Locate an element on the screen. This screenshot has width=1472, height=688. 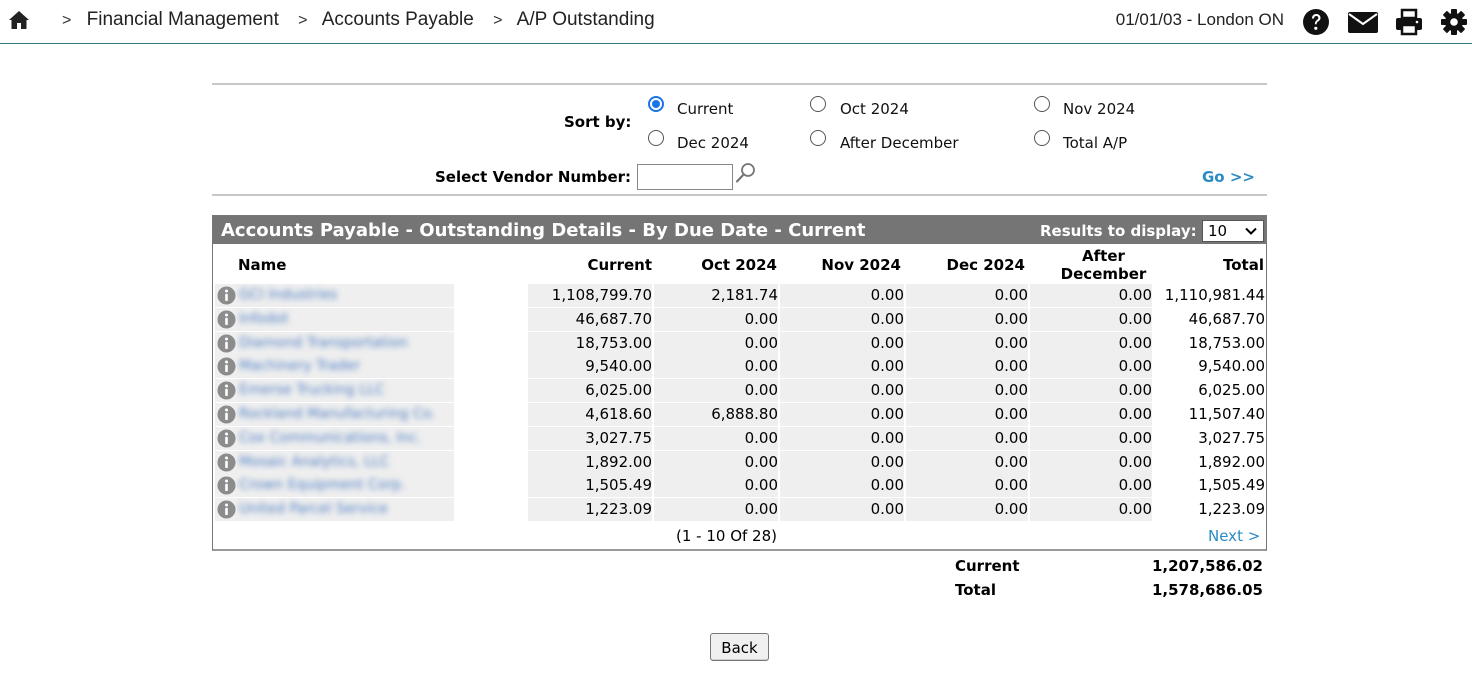
column-header-oct-2024: Oct 2024 is located at coordinates (739, 265).